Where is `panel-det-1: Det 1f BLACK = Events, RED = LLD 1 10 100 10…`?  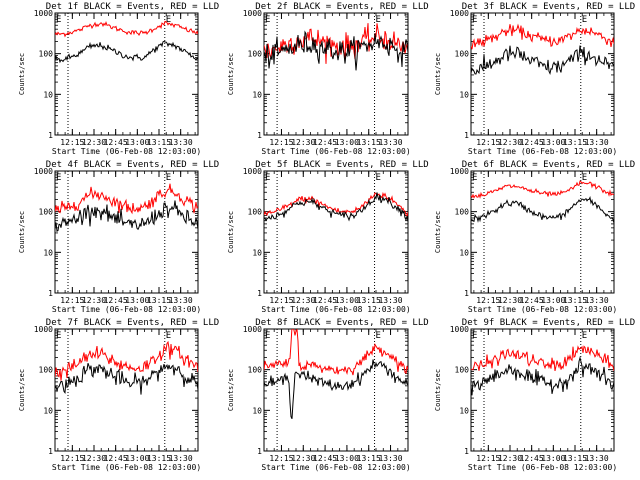
panel-det-1: Det 1f BLACK = Events, RED = LLD 1 10 100 10… is located at coordinates (118, 79).